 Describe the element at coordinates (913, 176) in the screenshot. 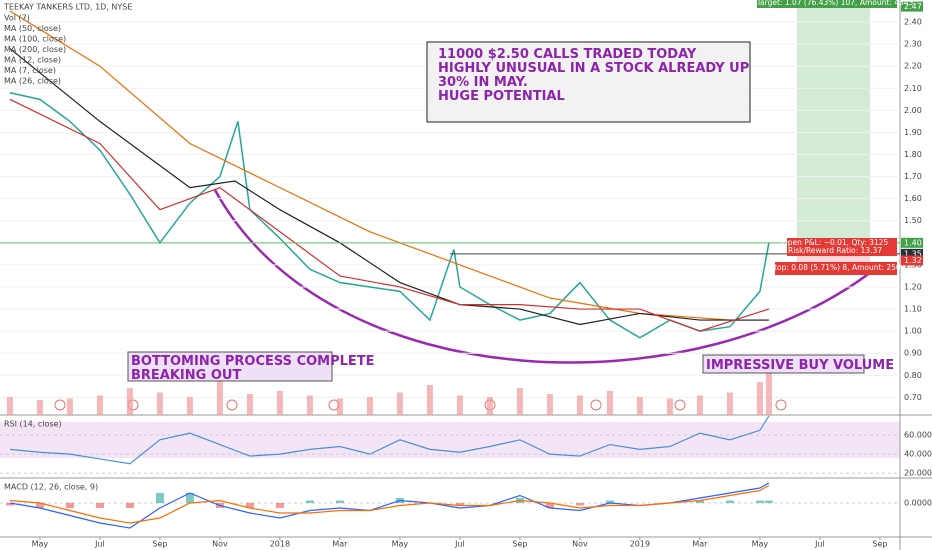

I see `y-tick-label: 1.70` at that location.